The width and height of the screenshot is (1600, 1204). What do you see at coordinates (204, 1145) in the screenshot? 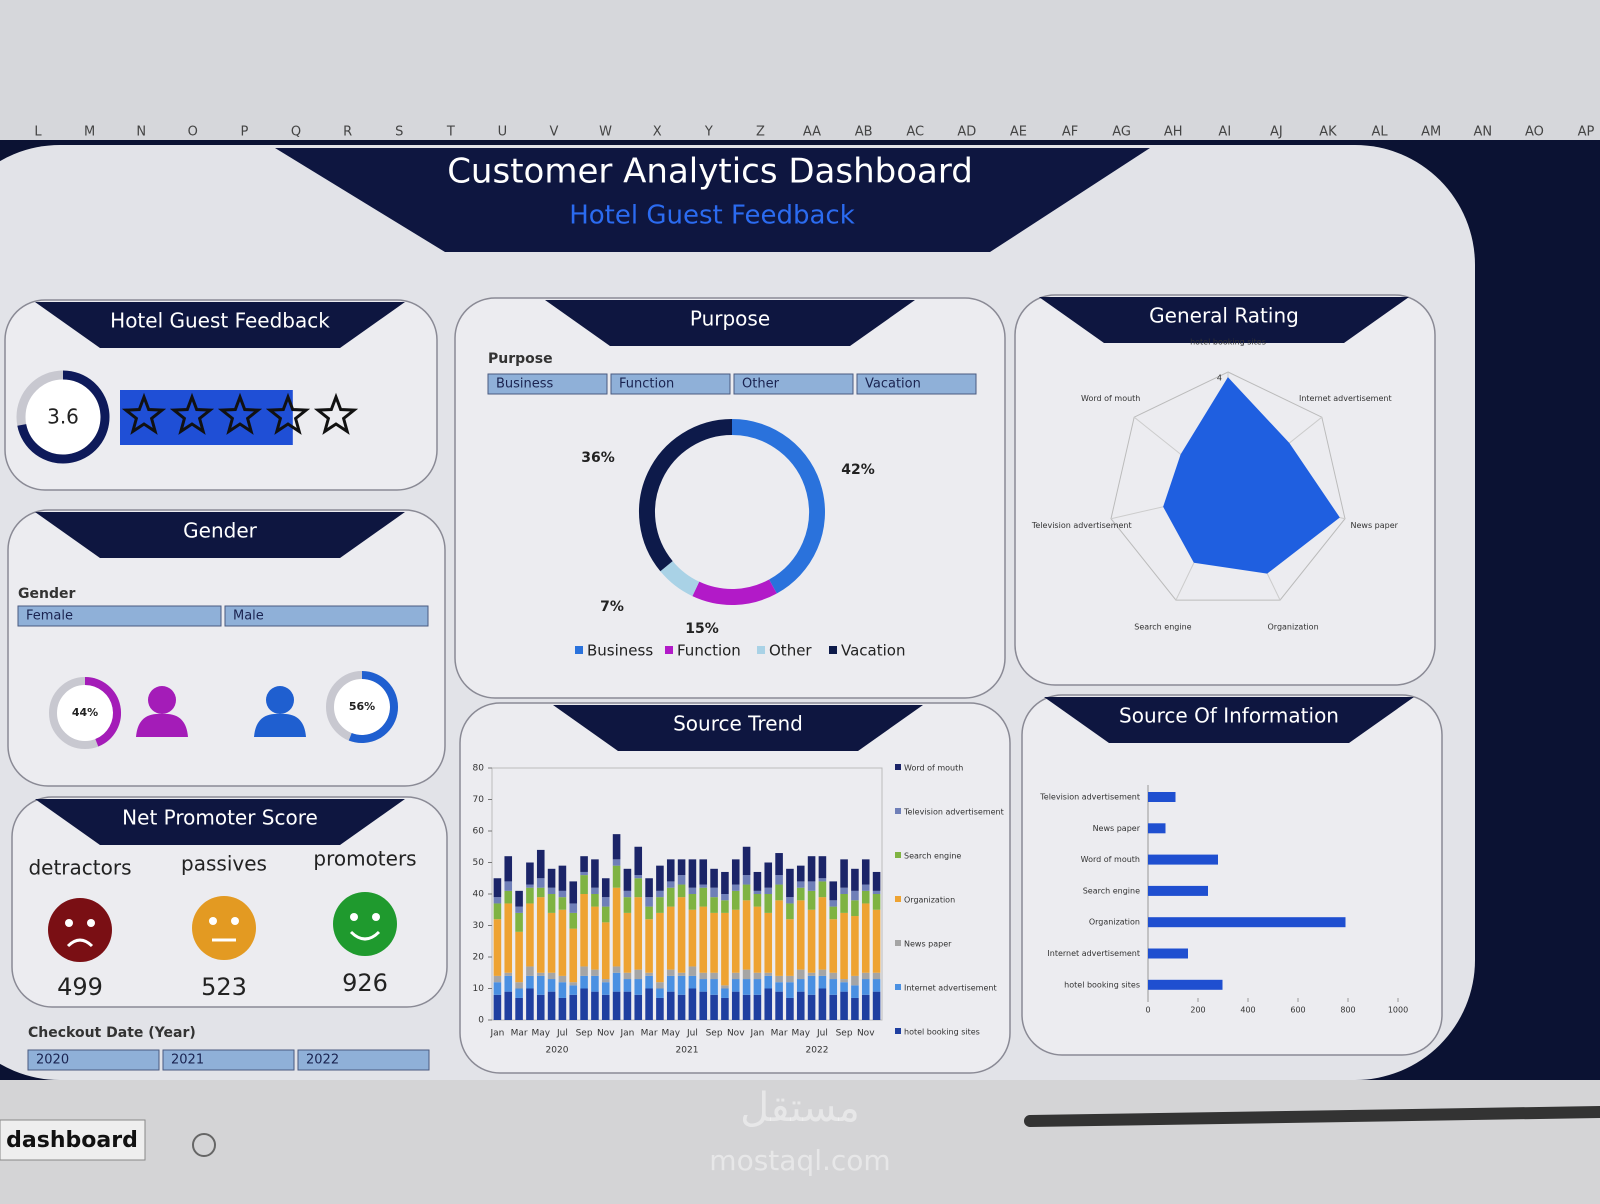
I see `add-sheet-button` at bounding box center [204, 1145].